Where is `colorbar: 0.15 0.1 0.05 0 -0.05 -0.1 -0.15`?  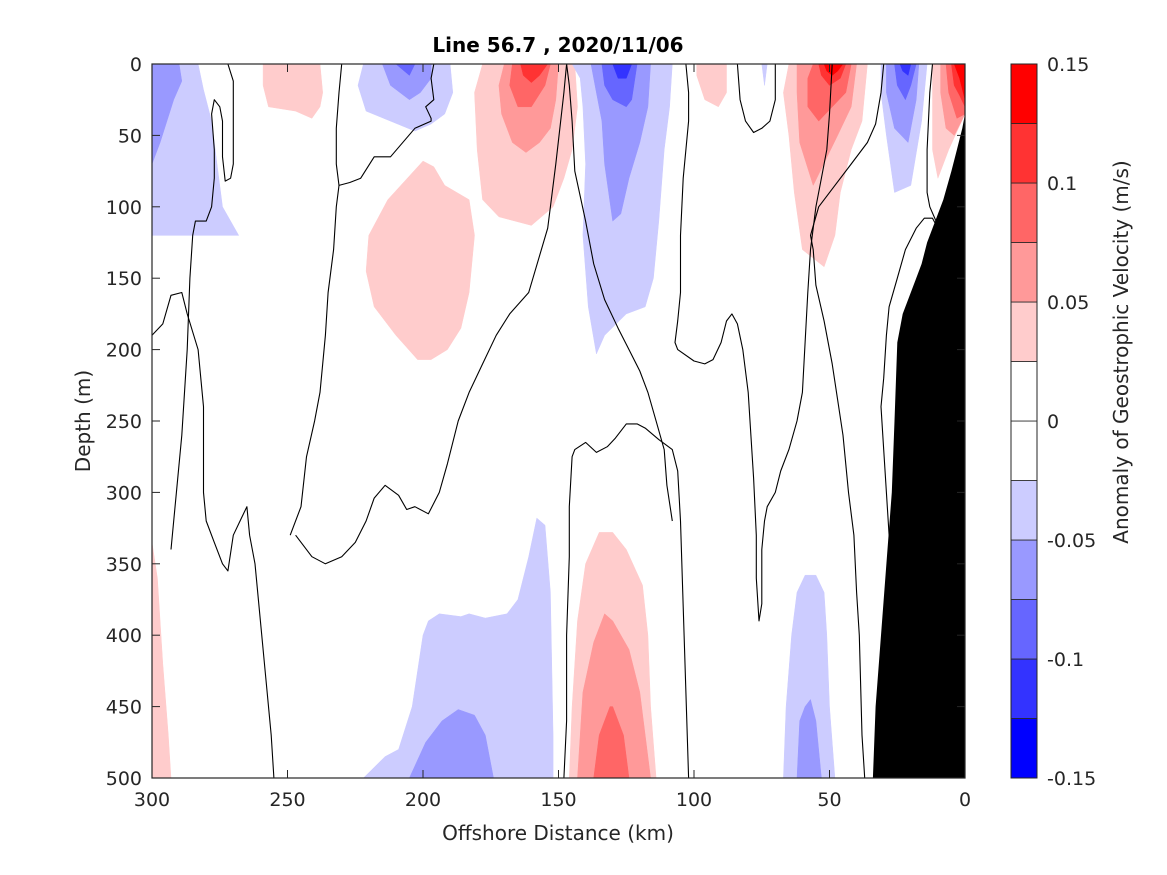 colorbar: 0.15 0.1 0.05 0 -0.05 -0.1 -0.15 is located at coordinates (1053, 422).